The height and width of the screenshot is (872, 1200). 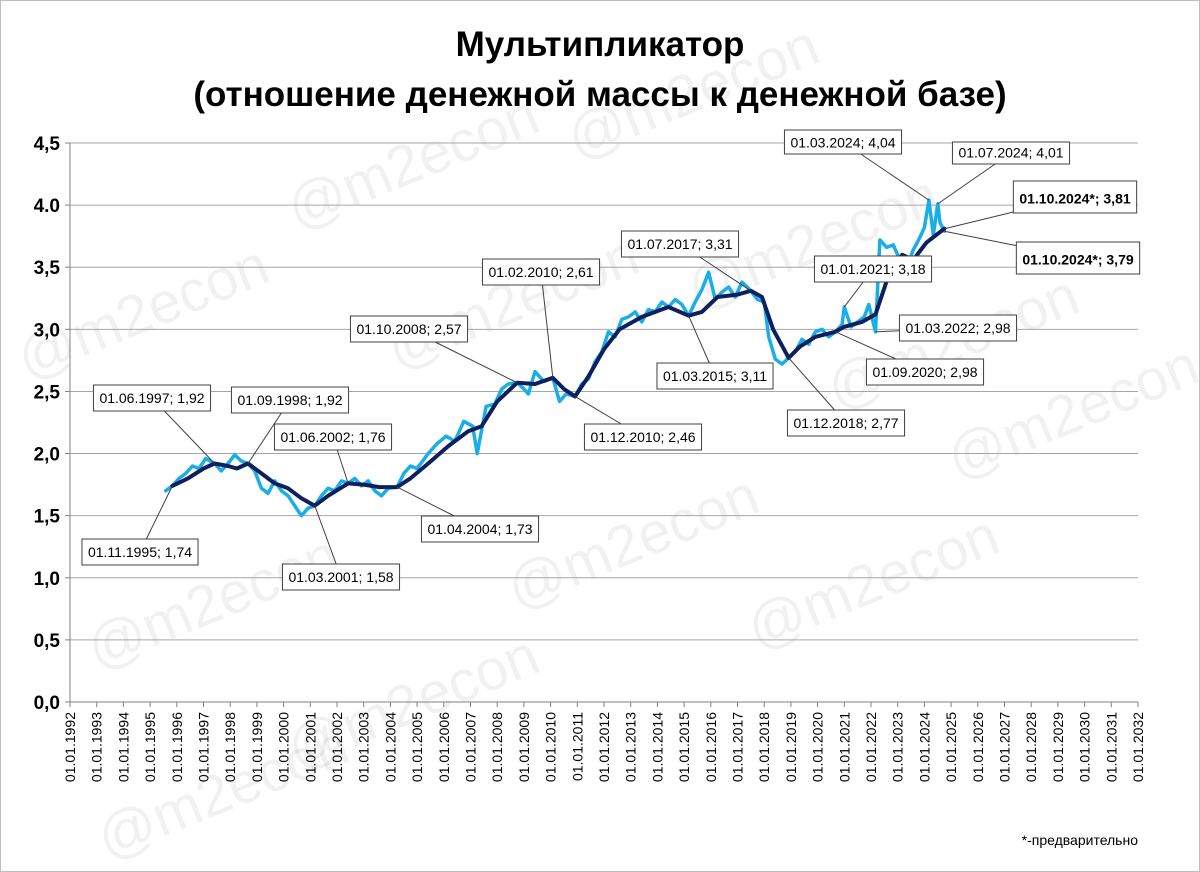 I want to click on annotation: 01.07.2017; 3,31, so click(x=686, y=261).